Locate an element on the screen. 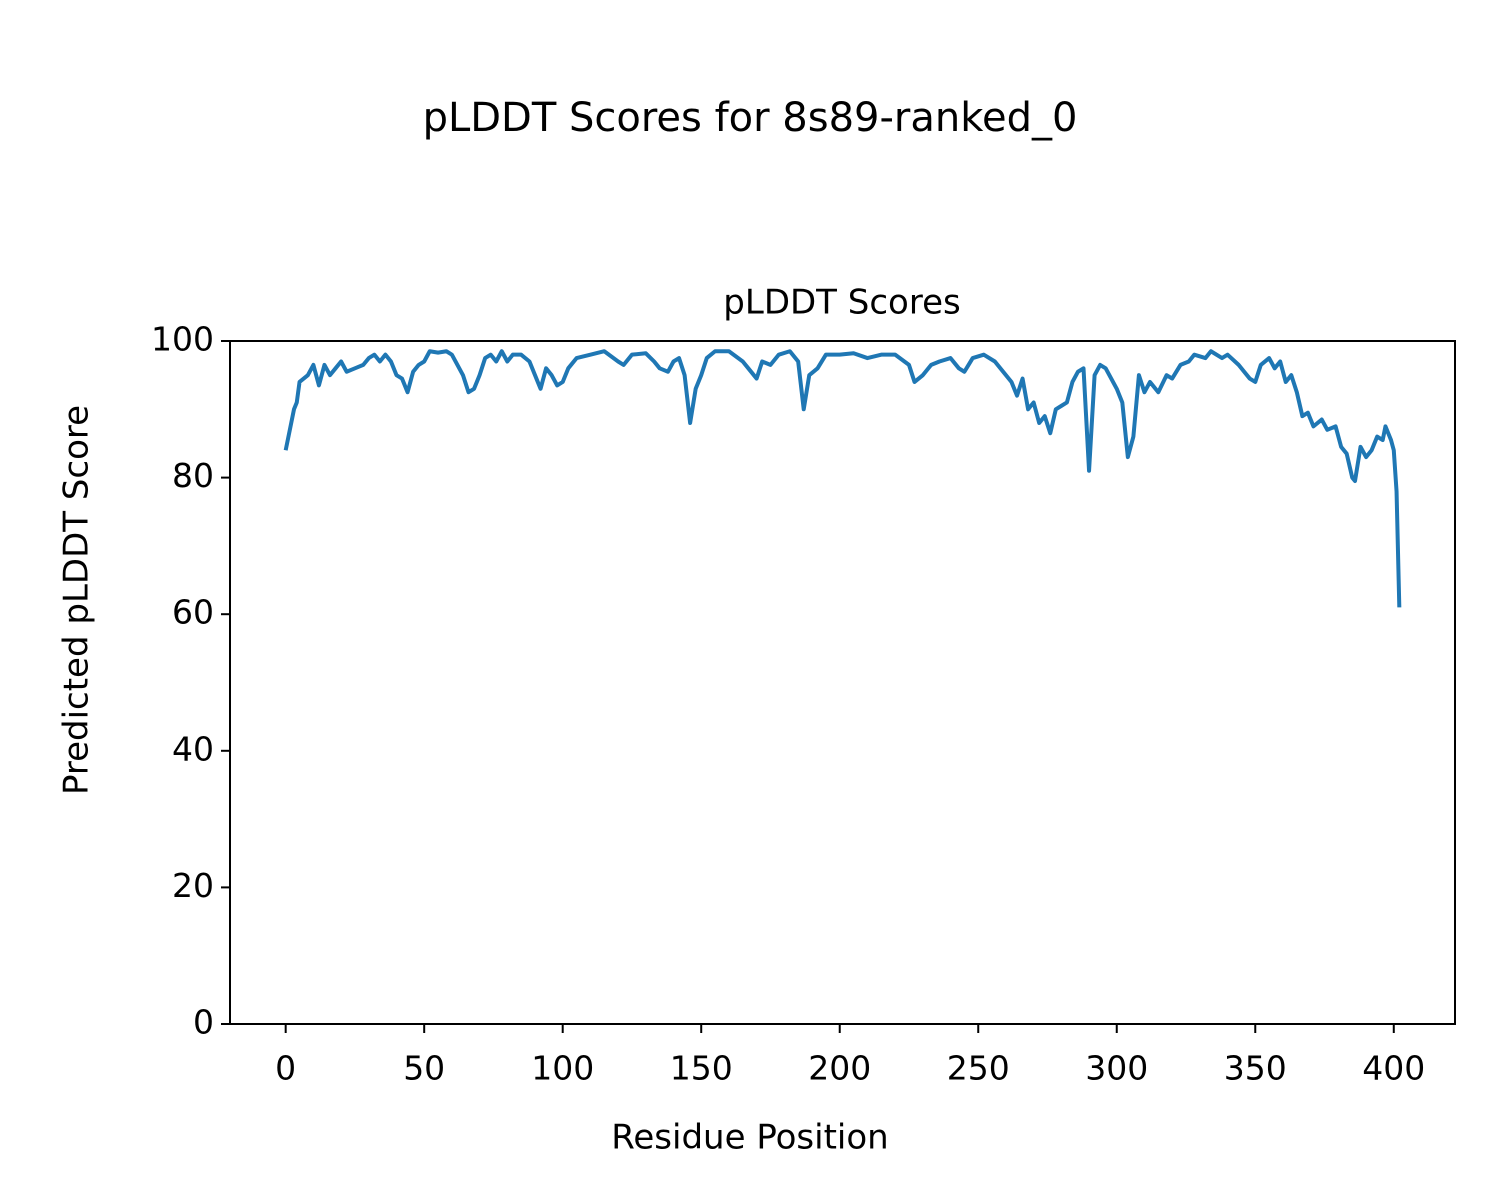 This screenshot has width=1500, height=1200. x-tick-label: 100 is located at coordinates (562, 1068).